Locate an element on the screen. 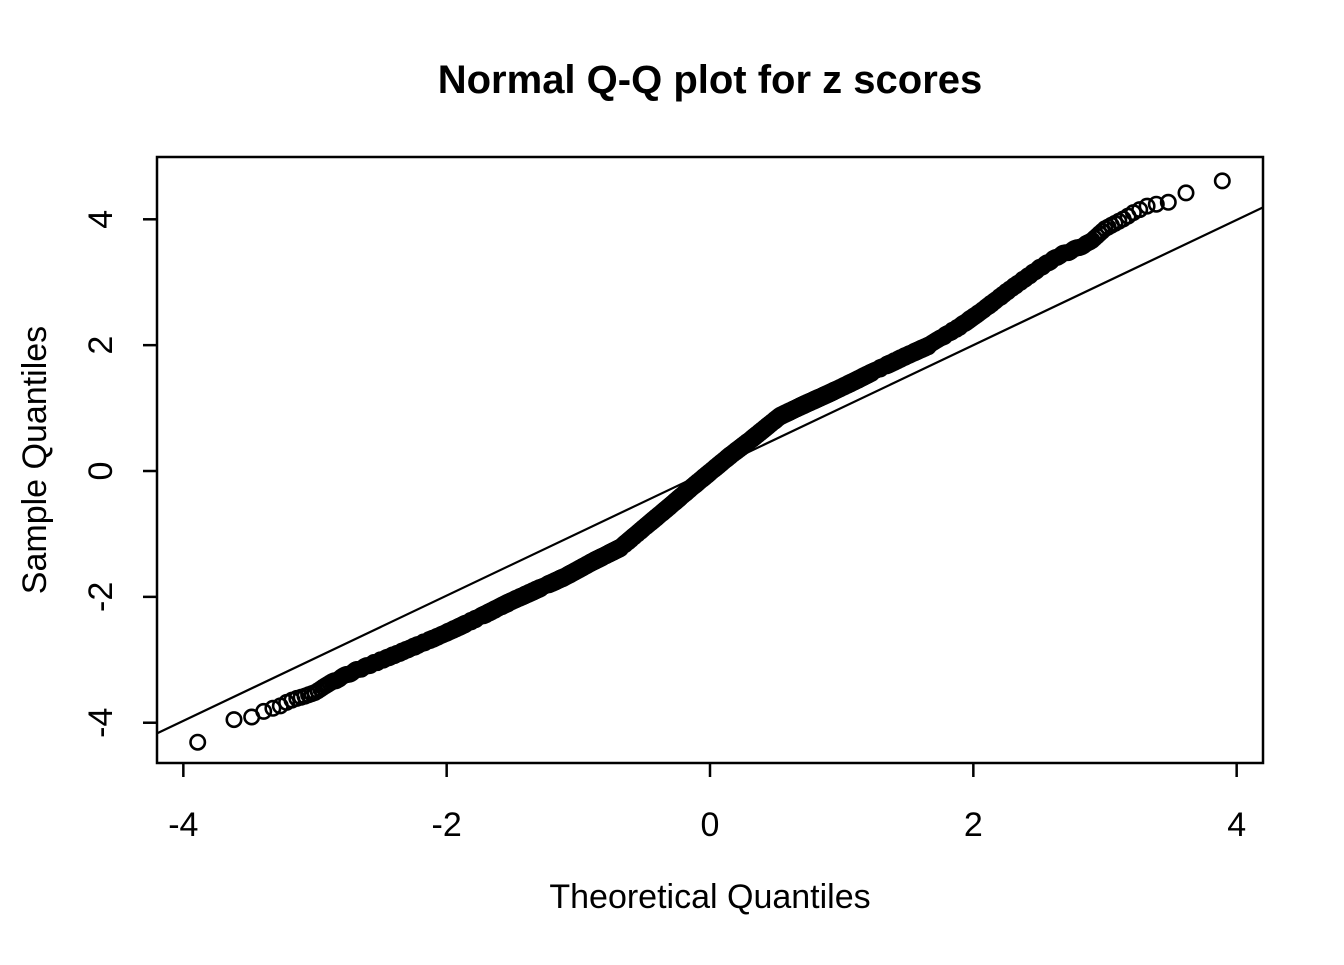 Image resolution: width=1344 pixels, height=965 pixels. x-tick-label: 4 is located at coordinates (1236, 825).